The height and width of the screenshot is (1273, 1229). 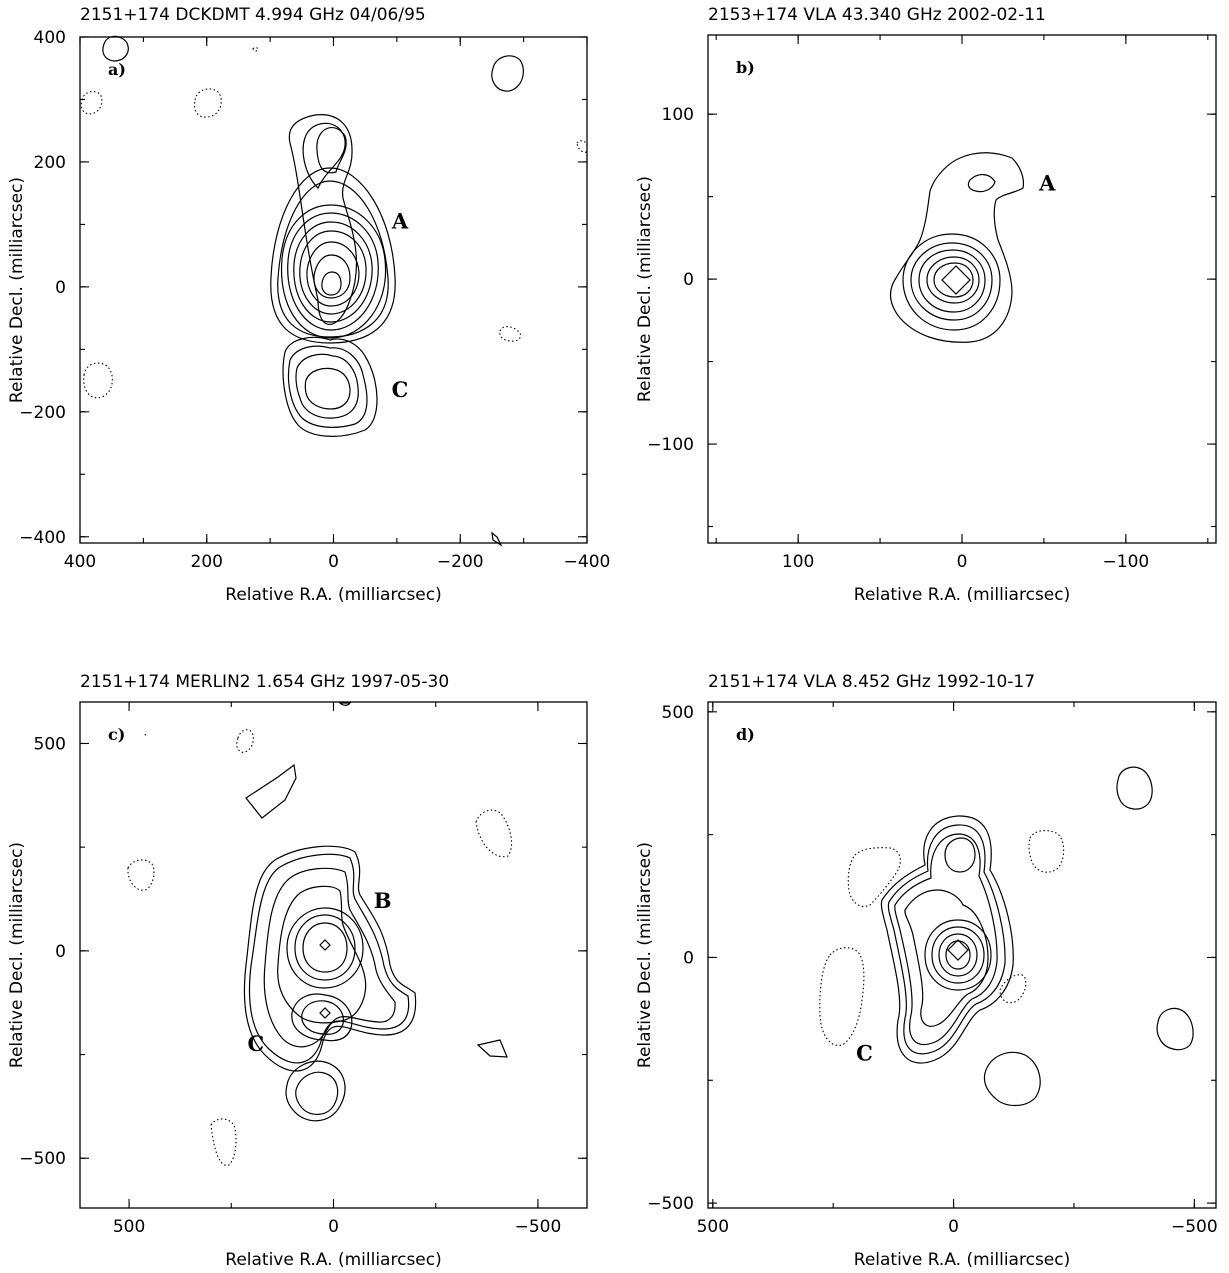 What do you see at coordinates (50, 163) in the screenshot?
I see `y-tick-label: 200` at bounding box center [50, 163].